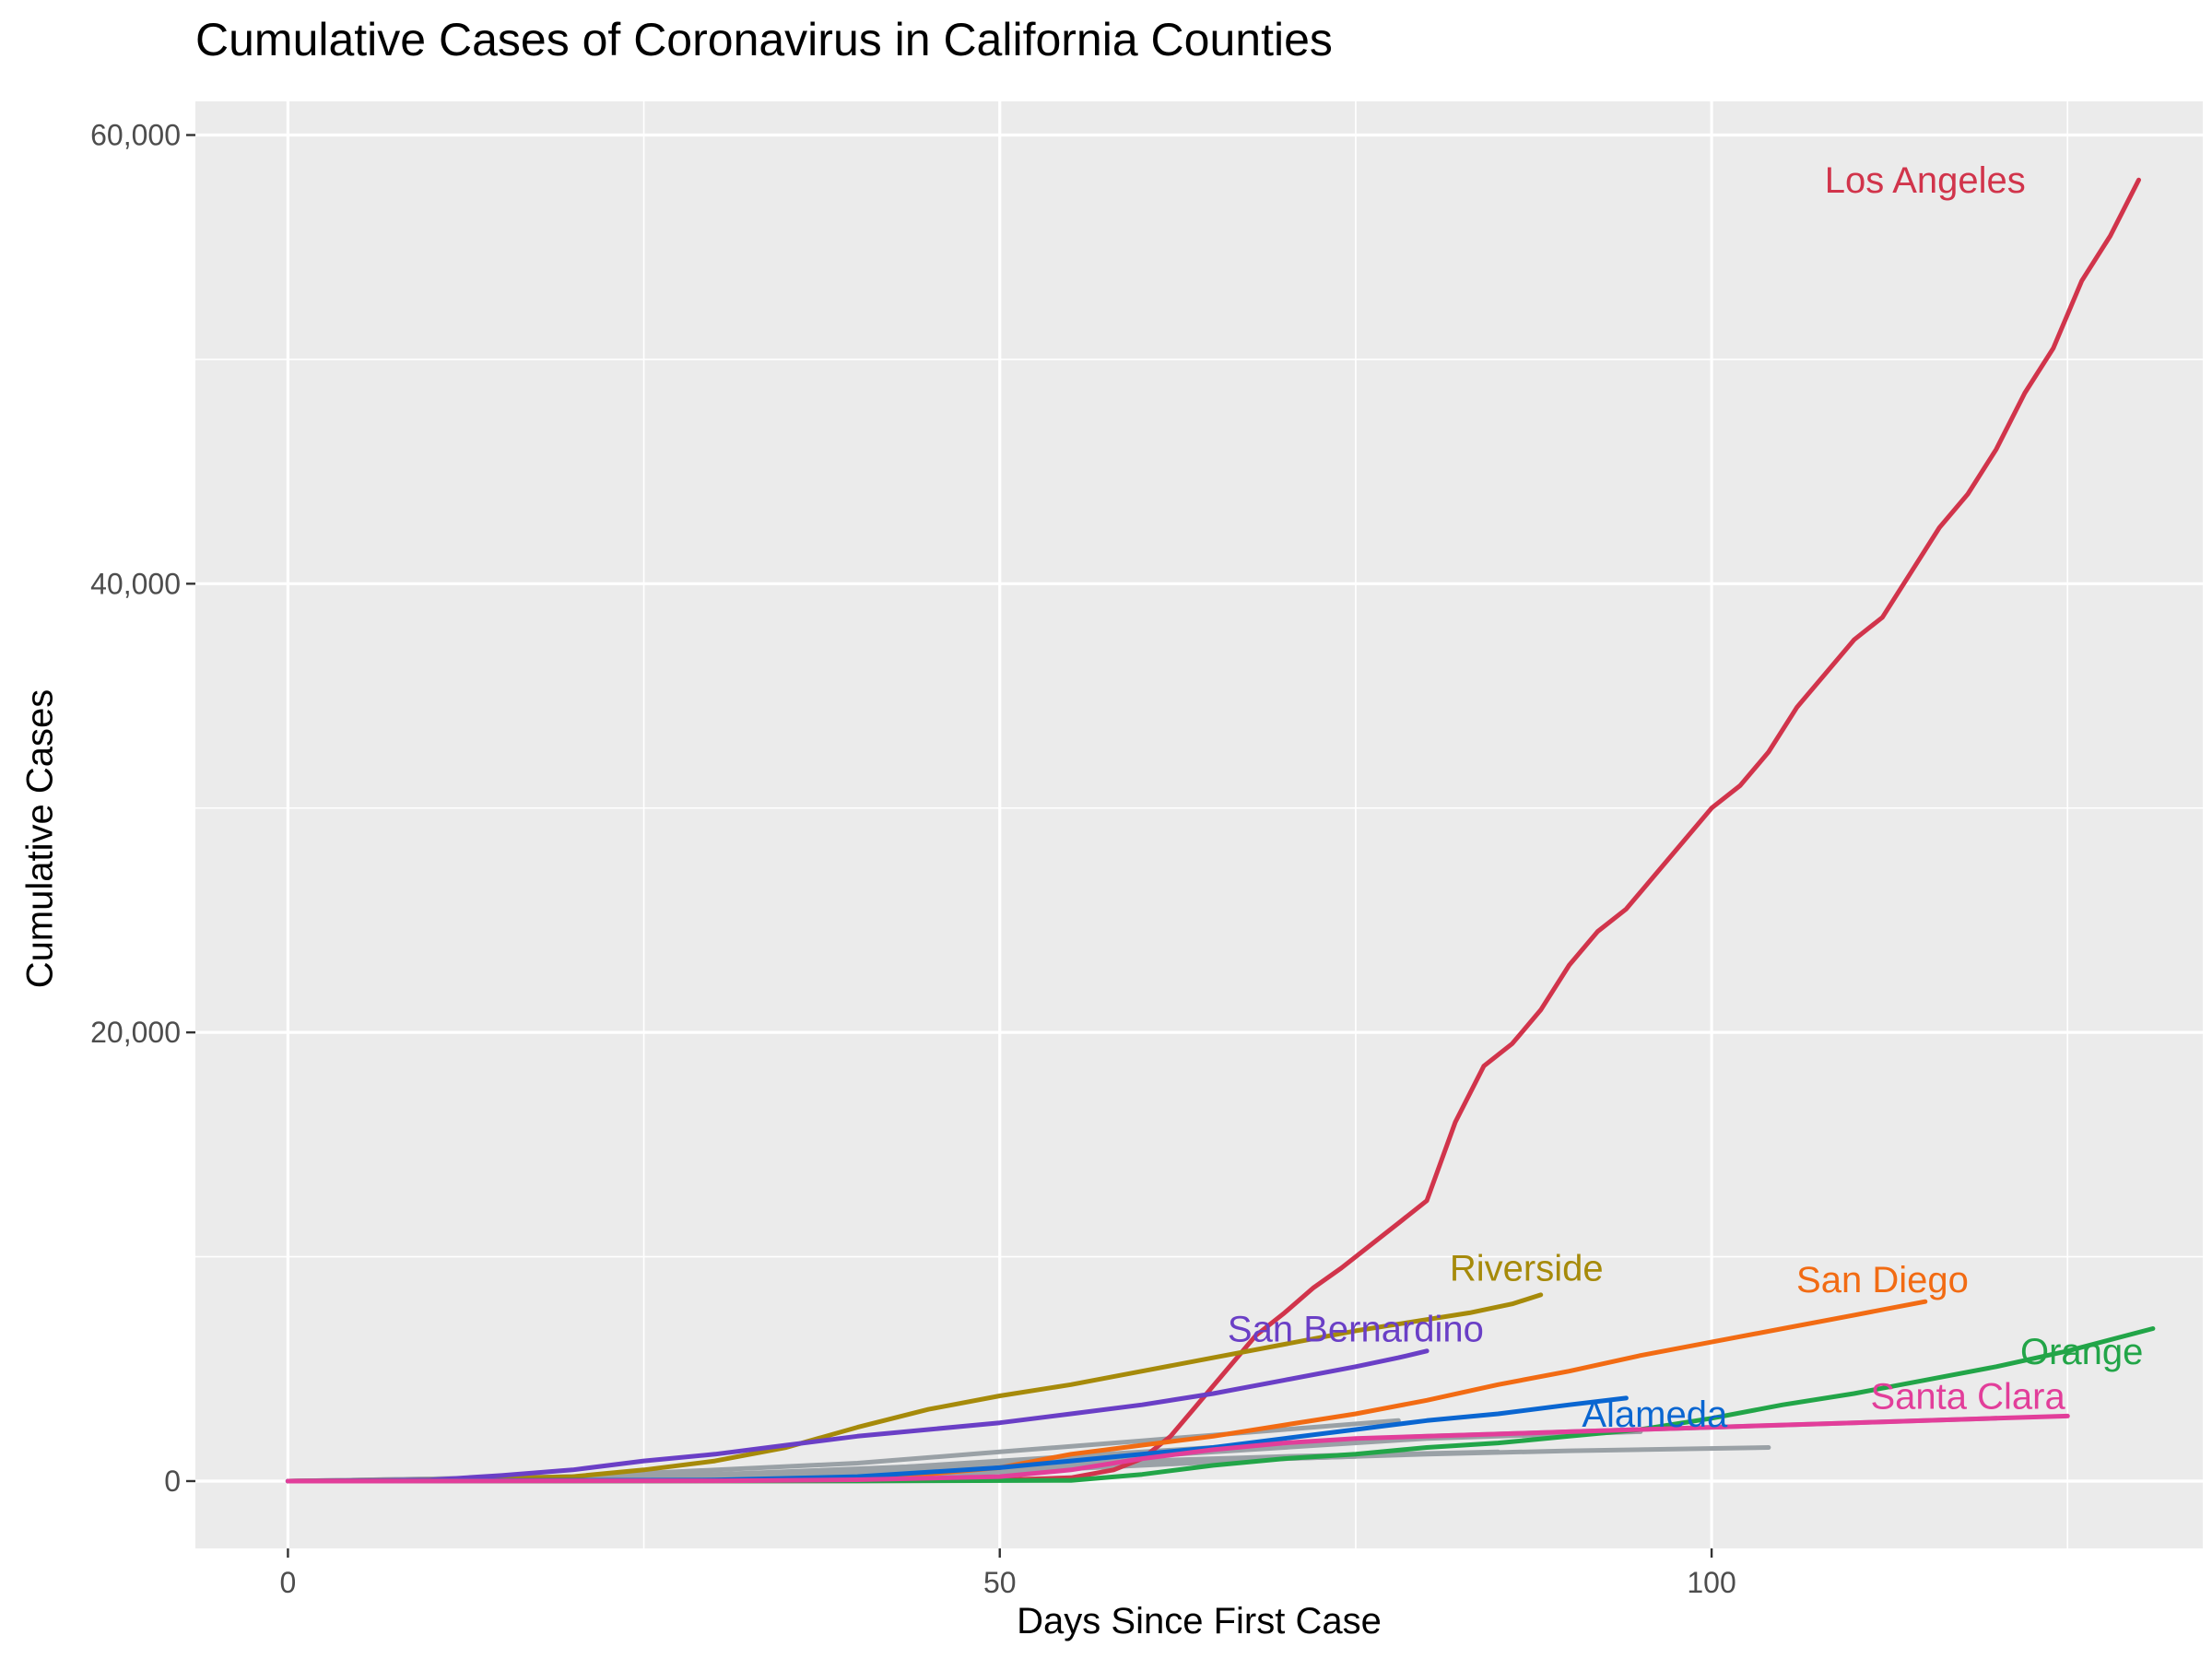 This screenshot has width=2212, height=1659. I want to click on series-line-orange, so click(1220, 1405).